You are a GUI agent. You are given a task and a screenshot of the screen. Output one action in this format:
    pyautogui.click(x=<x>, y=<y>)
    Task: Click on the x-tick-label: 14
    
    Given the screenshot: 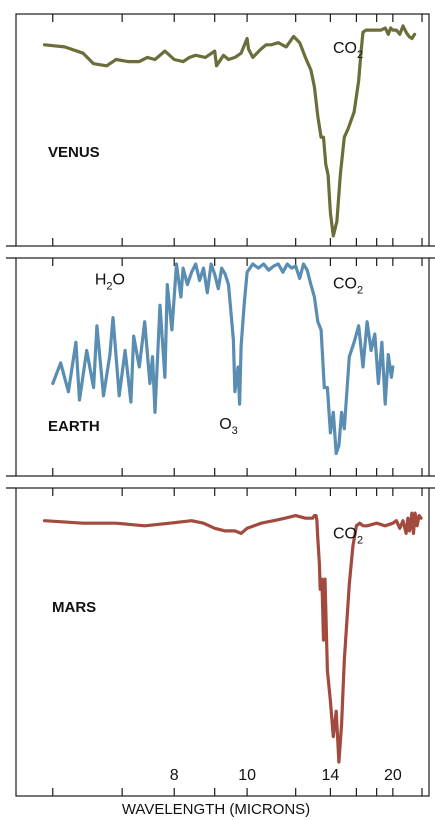 What is the action you would take?
    pyautogui.click(x=330, y=775)
    